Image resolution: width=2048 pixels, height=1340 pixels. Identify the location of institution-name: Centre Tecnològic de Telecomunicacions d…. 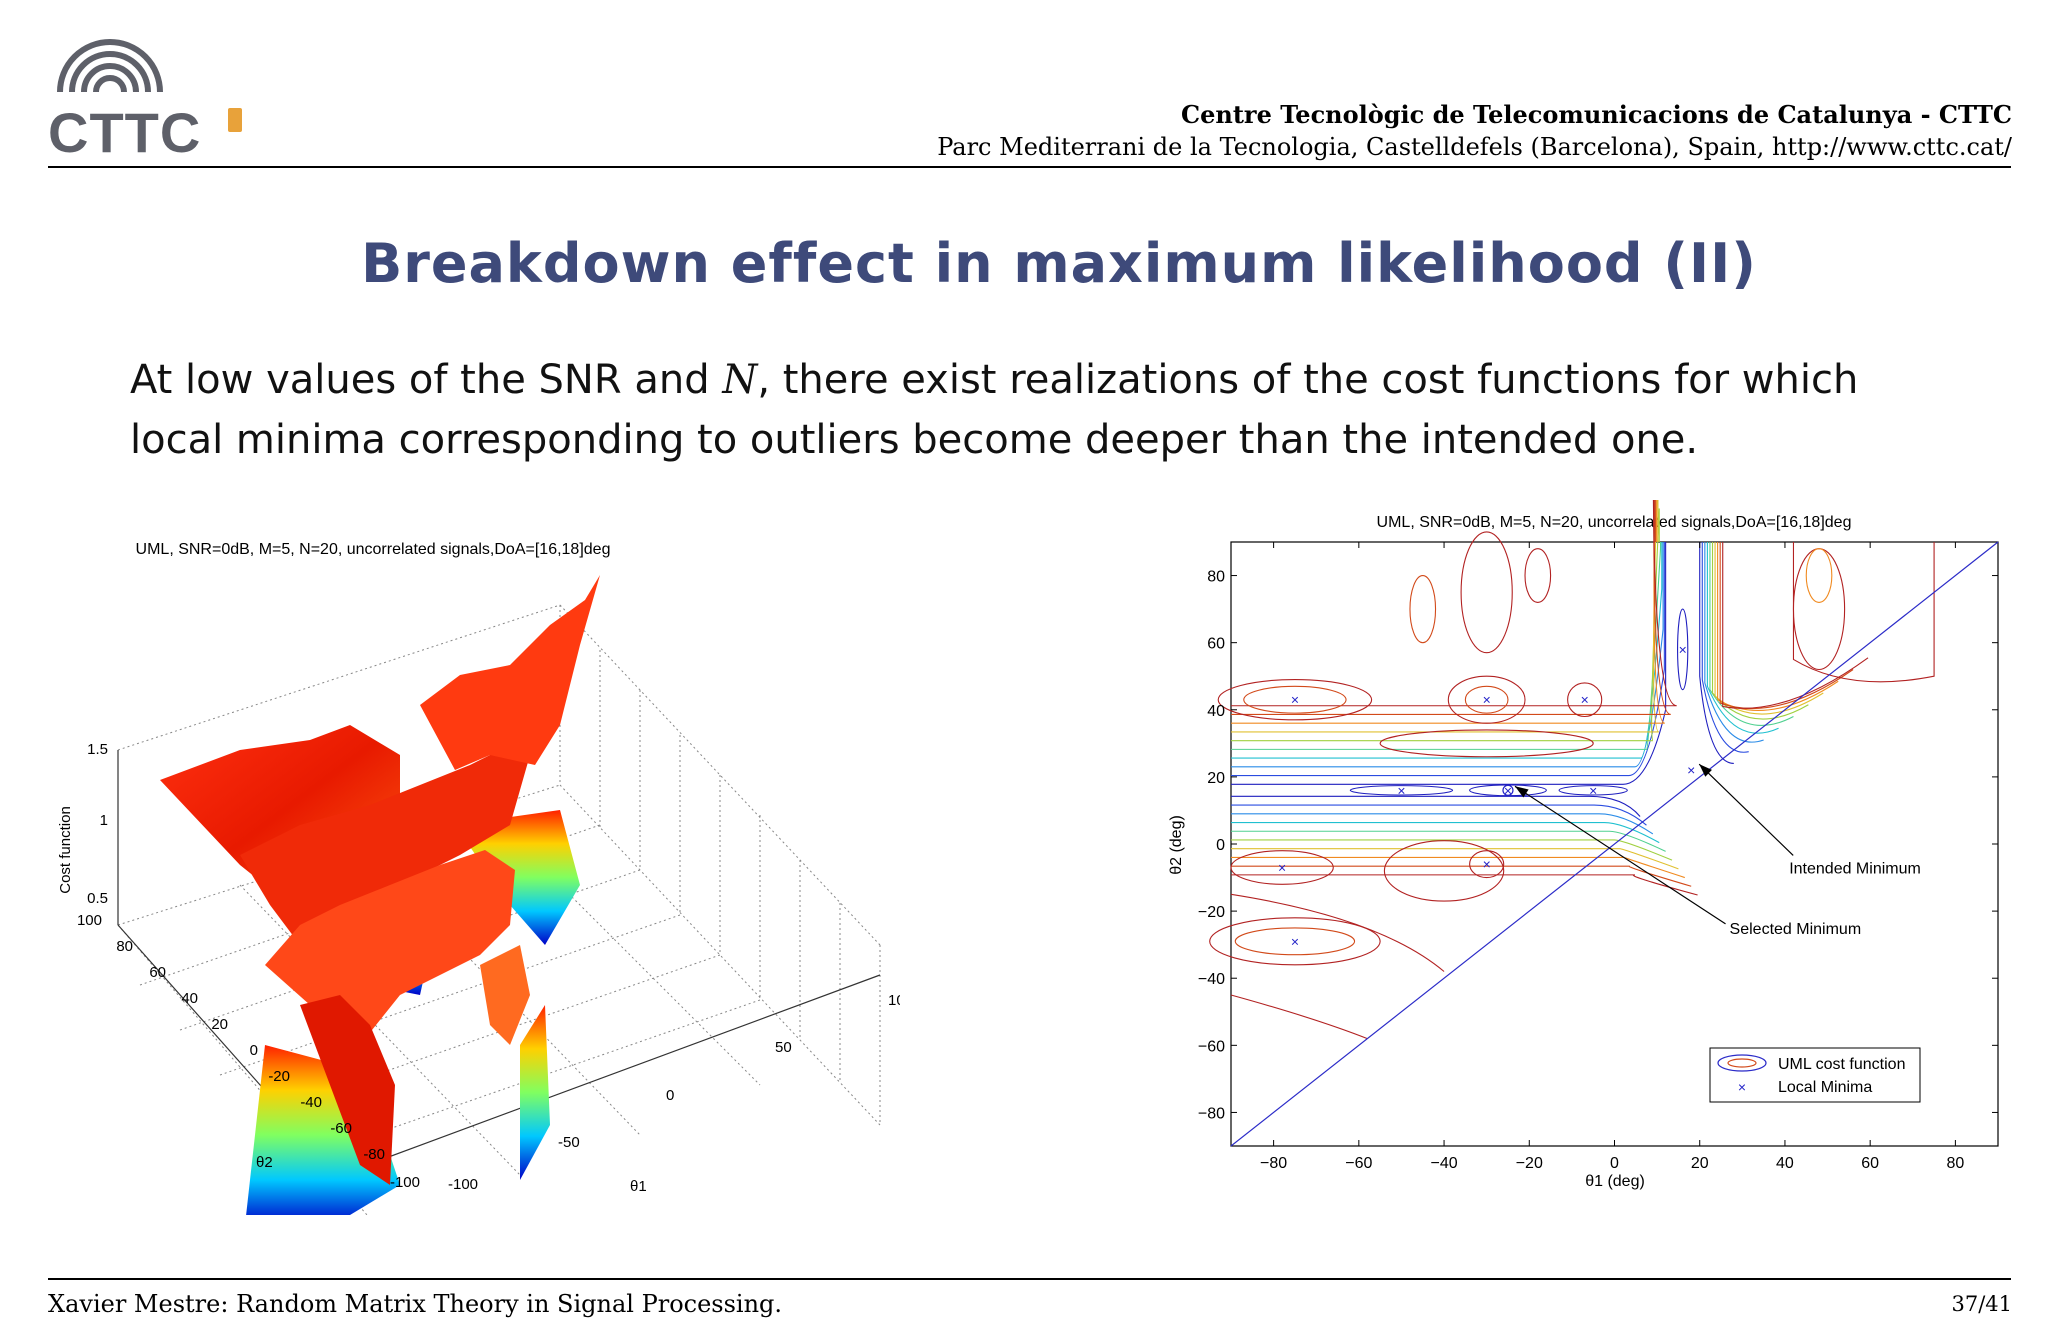
(1596, 114).